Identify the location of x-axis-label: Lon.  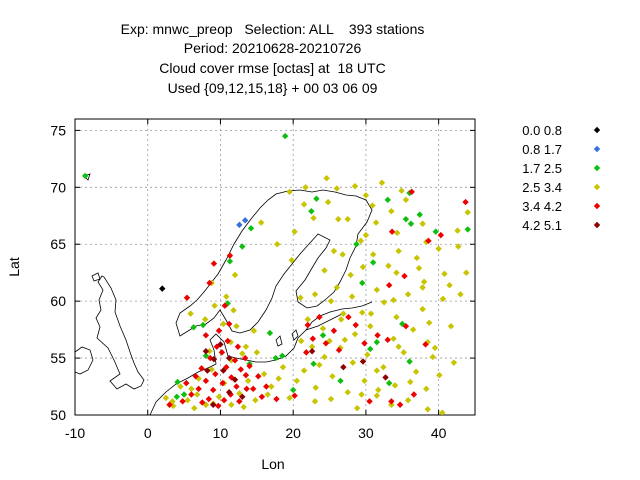
(272, 464).